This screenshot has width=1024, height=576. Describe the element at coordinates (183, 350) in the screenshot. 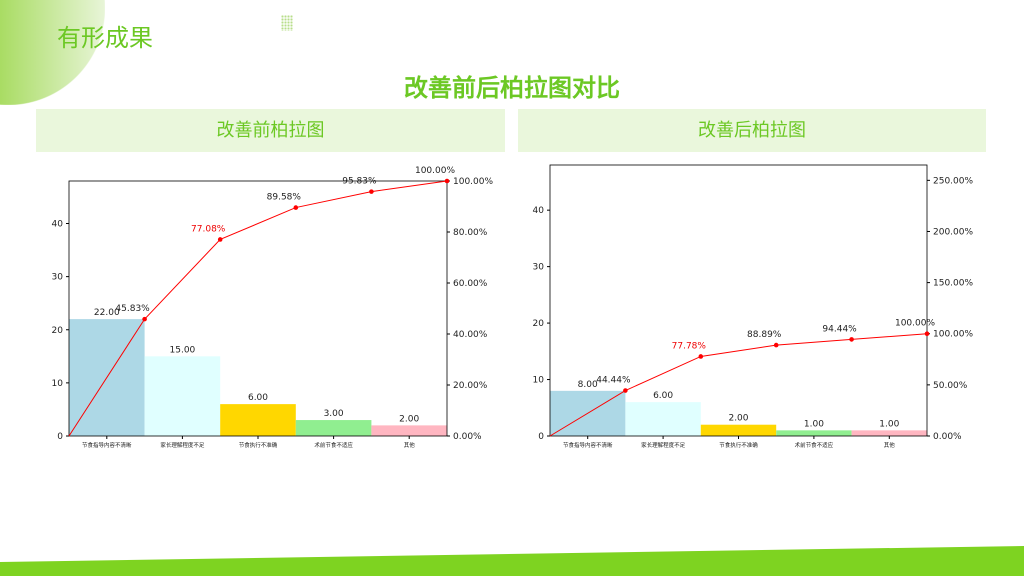

I see `bar-value-label: 15.00` at that location.